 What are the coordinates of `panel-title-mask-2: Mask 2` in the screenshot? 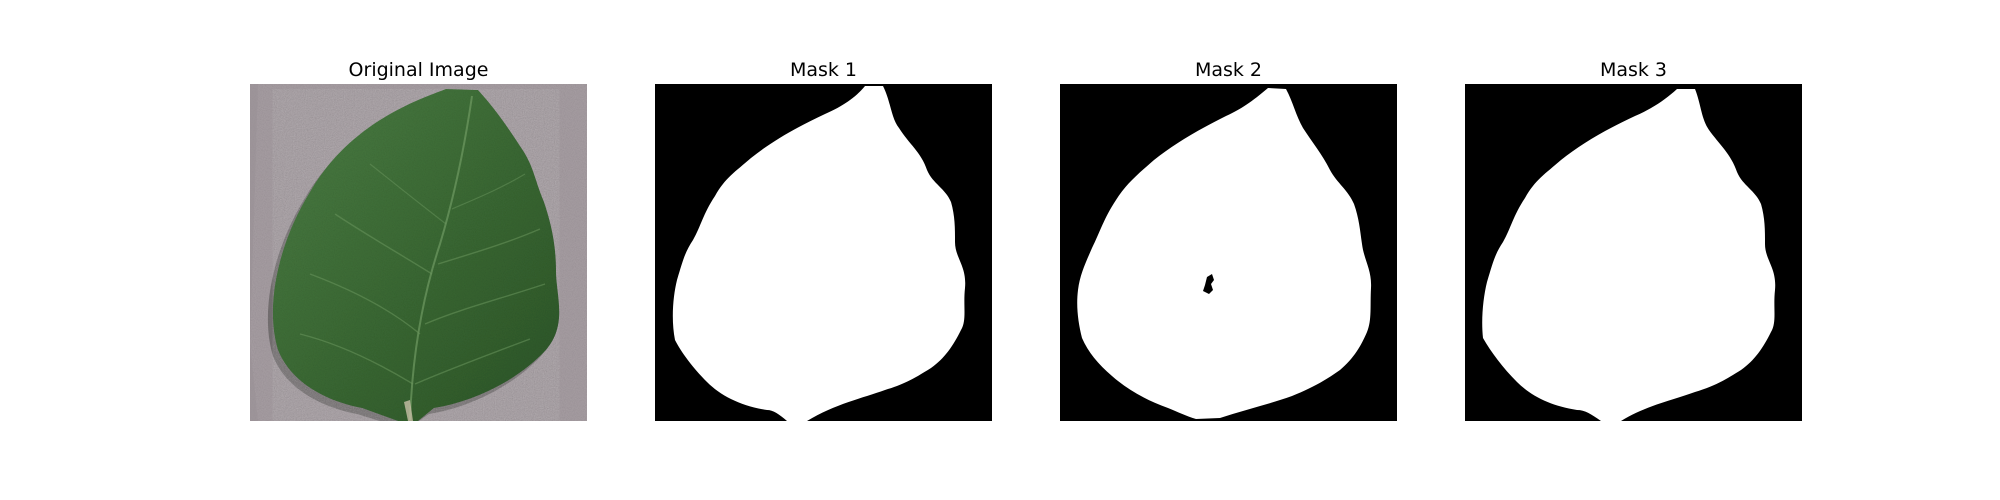 It's located at (1228, 70).